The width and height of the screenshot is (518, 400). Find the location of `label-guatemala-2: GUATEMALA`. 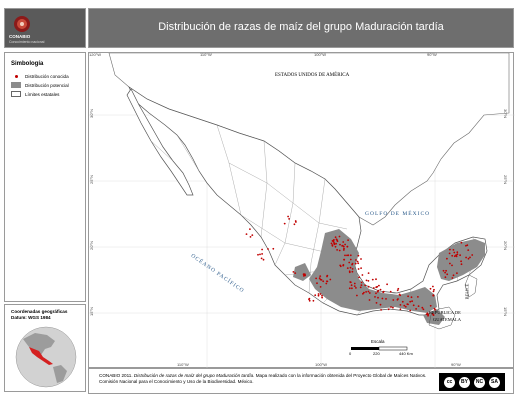

label-guatemala-2: GUATEMALA is located at coordinates (447, 319).